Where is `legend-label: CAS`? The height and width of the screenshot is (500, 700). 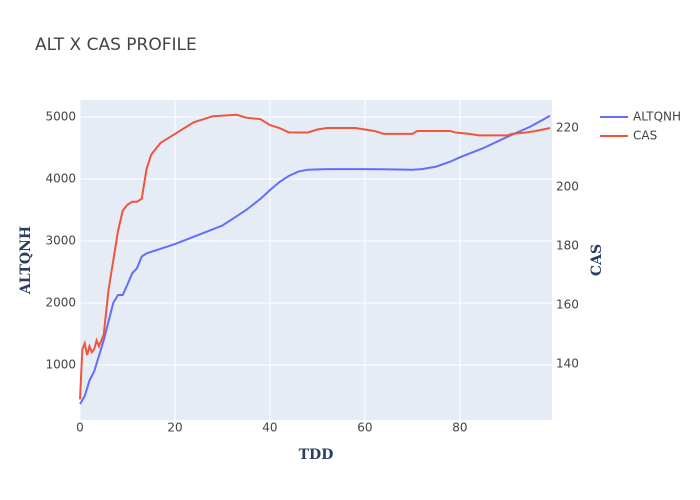 legend-label: CAS is located at coordinates (645, 136).